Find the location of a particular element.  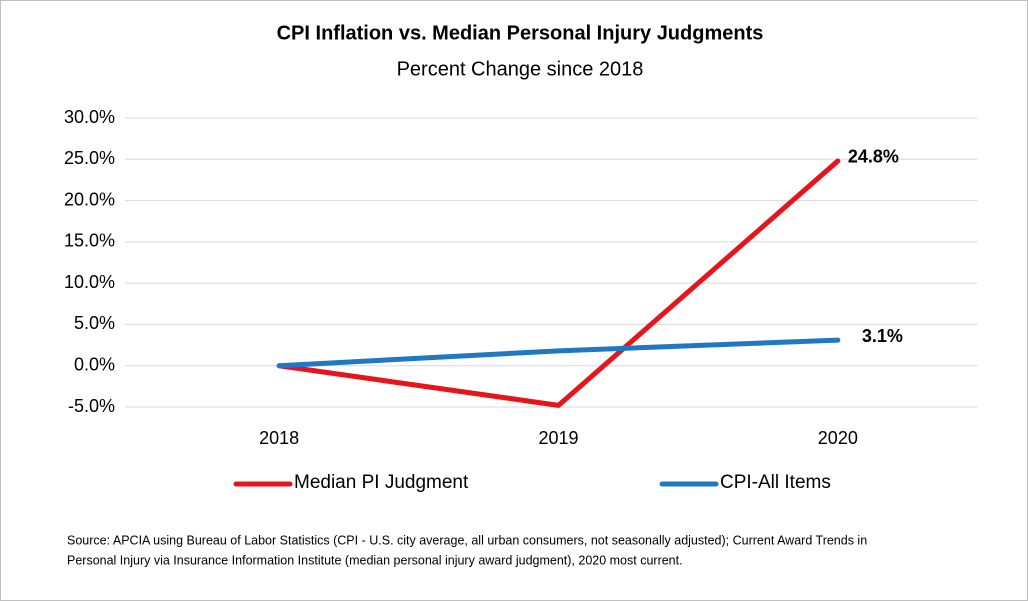

y-tick-label: 20.0% is located at coordinates (89, 199).